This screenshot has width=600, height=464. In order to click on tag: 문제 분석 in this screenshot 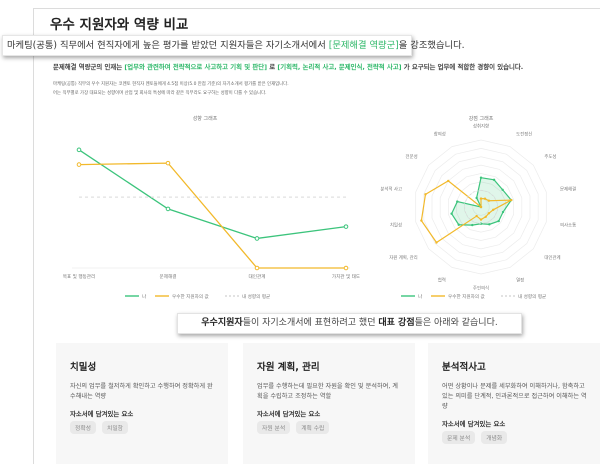, I will do `click(459, 437)`.